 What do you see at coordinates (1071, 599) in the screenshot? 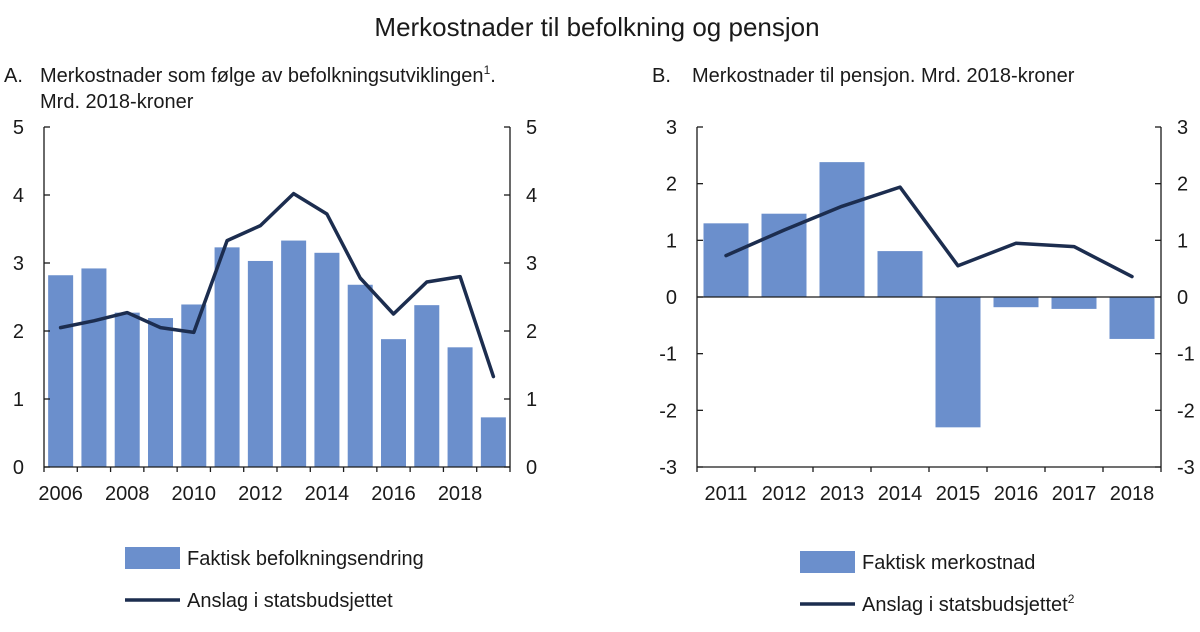
I see `panel-b-legend-line-footnote: 2` at bounding box center [1071, 599].